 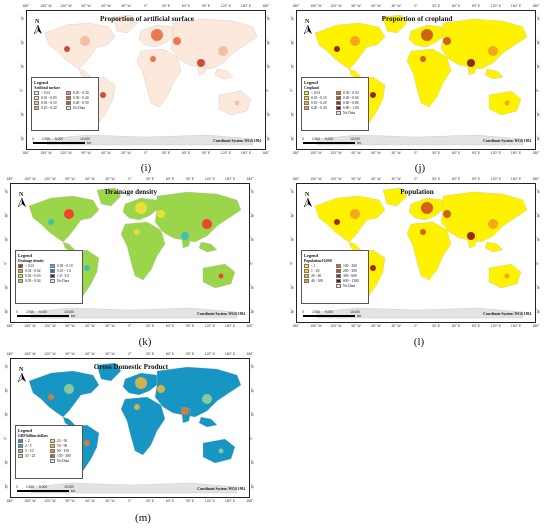 I want to click on longitude-tick: 30° W, so click(x=396, y=6).